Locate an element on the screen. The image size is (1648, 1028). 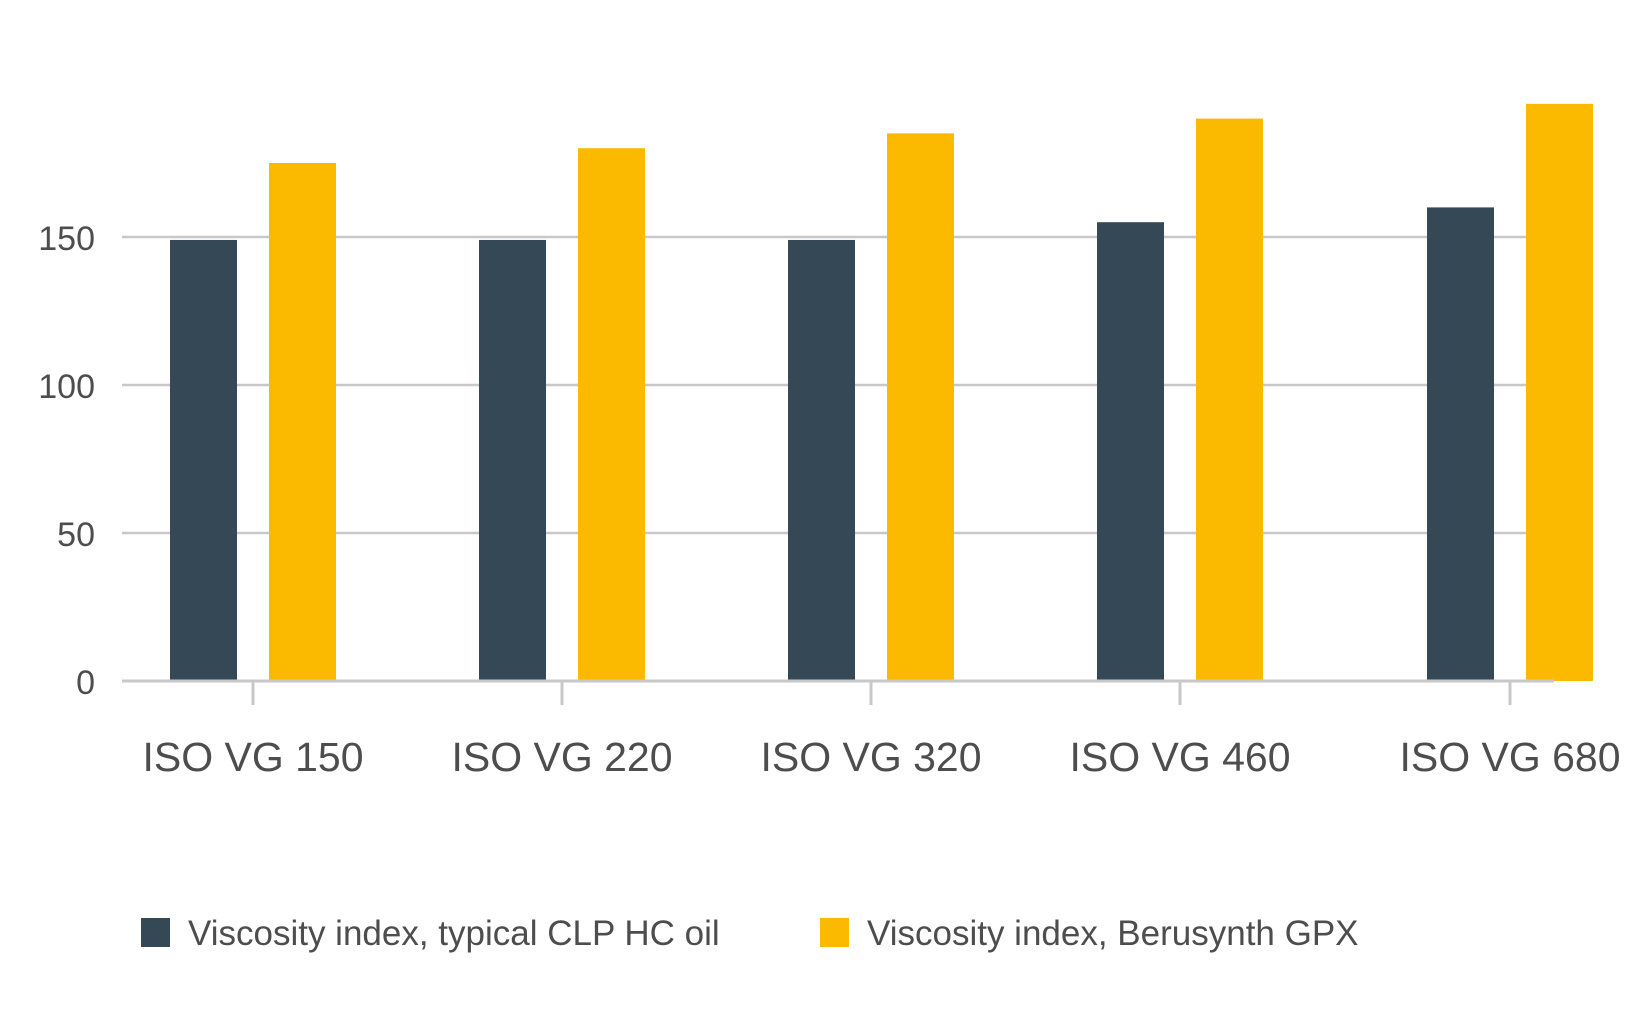
x-tick-label: ISO VG 320 is located at coordinates (870, 757).